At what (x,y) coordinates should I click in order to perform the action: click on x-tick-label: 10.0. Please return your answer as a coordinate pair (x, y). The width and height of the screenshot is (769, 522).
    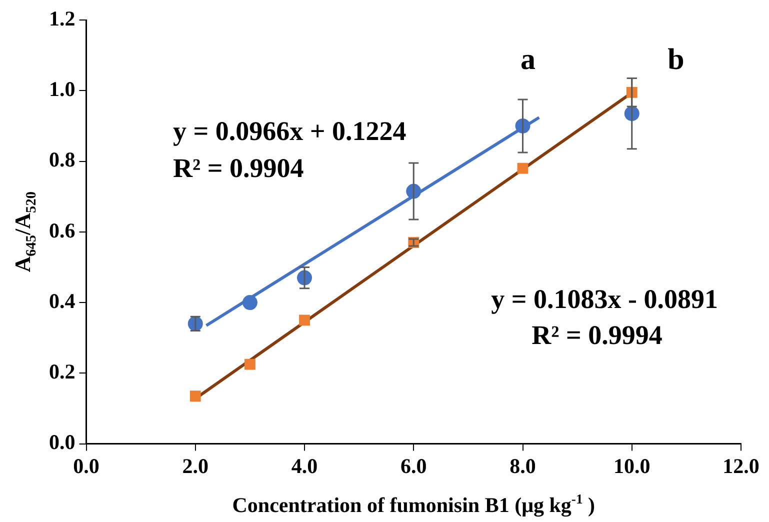
    Looking at the image, I should click on (632, 466).